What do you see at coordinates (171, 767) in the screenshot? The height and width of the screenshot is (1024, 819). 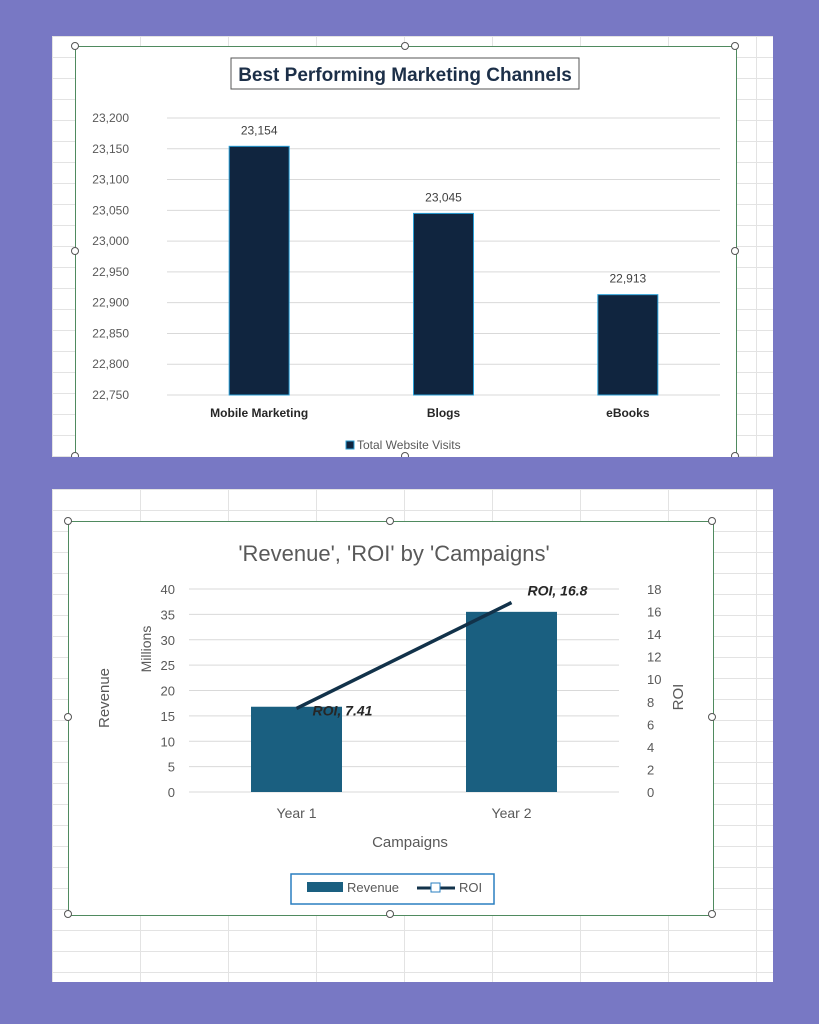 I see `chart2-y-tick-label: 5` at bounding box center [171, 767].